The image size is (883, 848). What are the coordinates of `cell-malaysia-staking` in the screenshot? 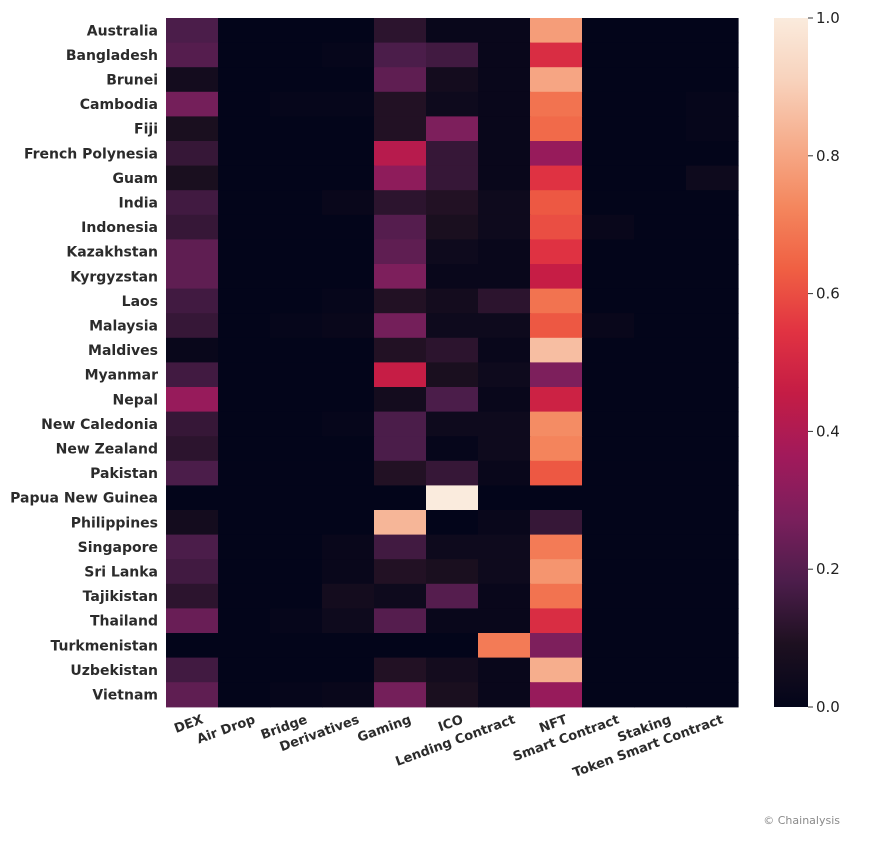 It's located at (660, 326).